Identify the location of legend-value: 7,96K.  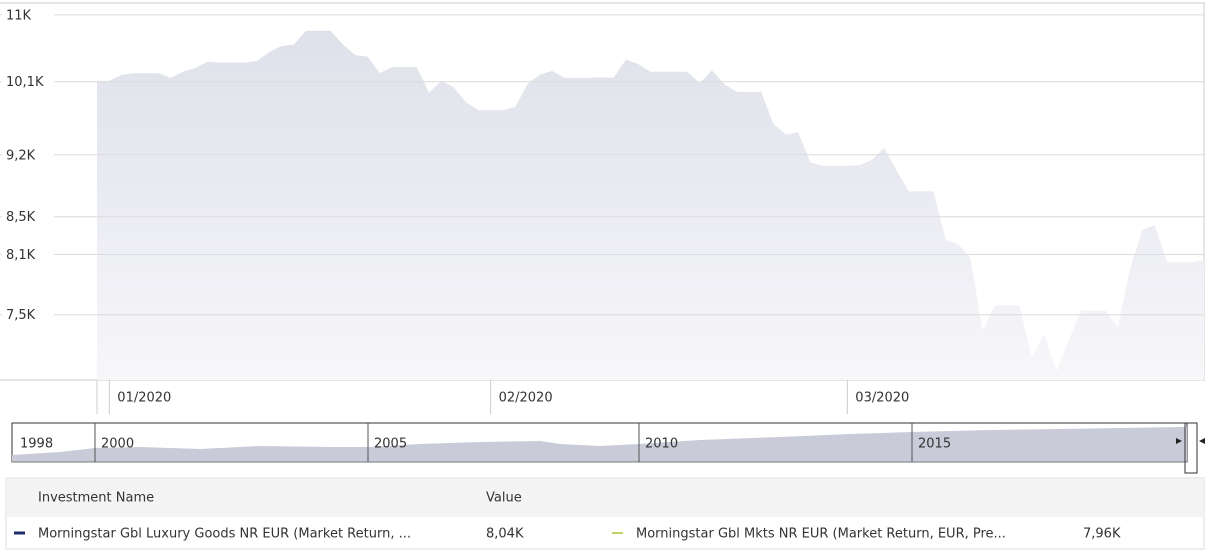
(1102, 534).